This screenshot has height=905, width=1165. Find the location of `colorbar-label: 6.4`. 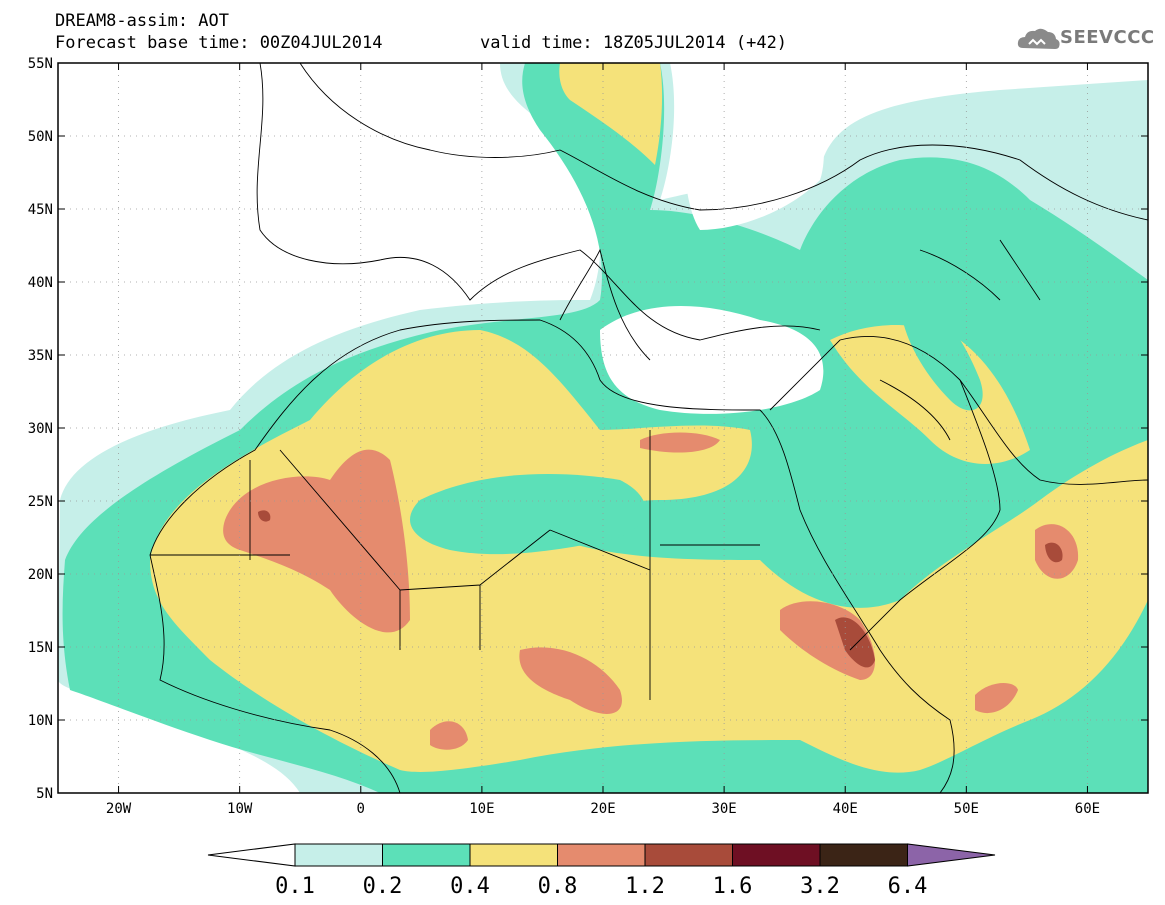

colorbar-label: 6.4 is located at coordinates (908, 886).